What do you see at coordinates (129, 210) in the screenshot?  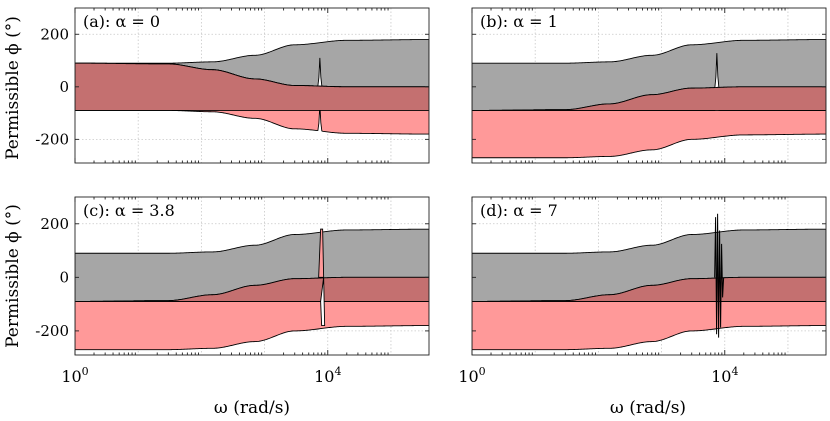 I see `panel-title: (c): α = 3.8` at bounding box center [129, 210].